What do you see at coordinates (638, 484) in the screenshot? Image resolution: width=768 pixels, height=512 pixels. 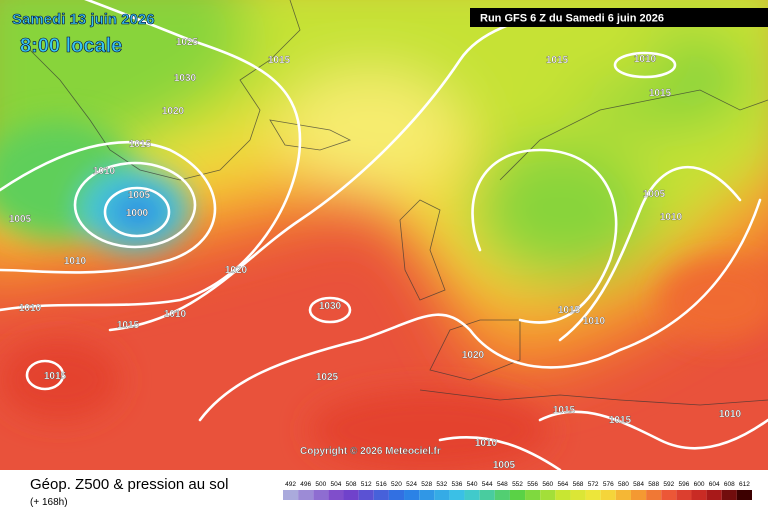 I see `scale-label: 584` at bounding box center [638, 484].